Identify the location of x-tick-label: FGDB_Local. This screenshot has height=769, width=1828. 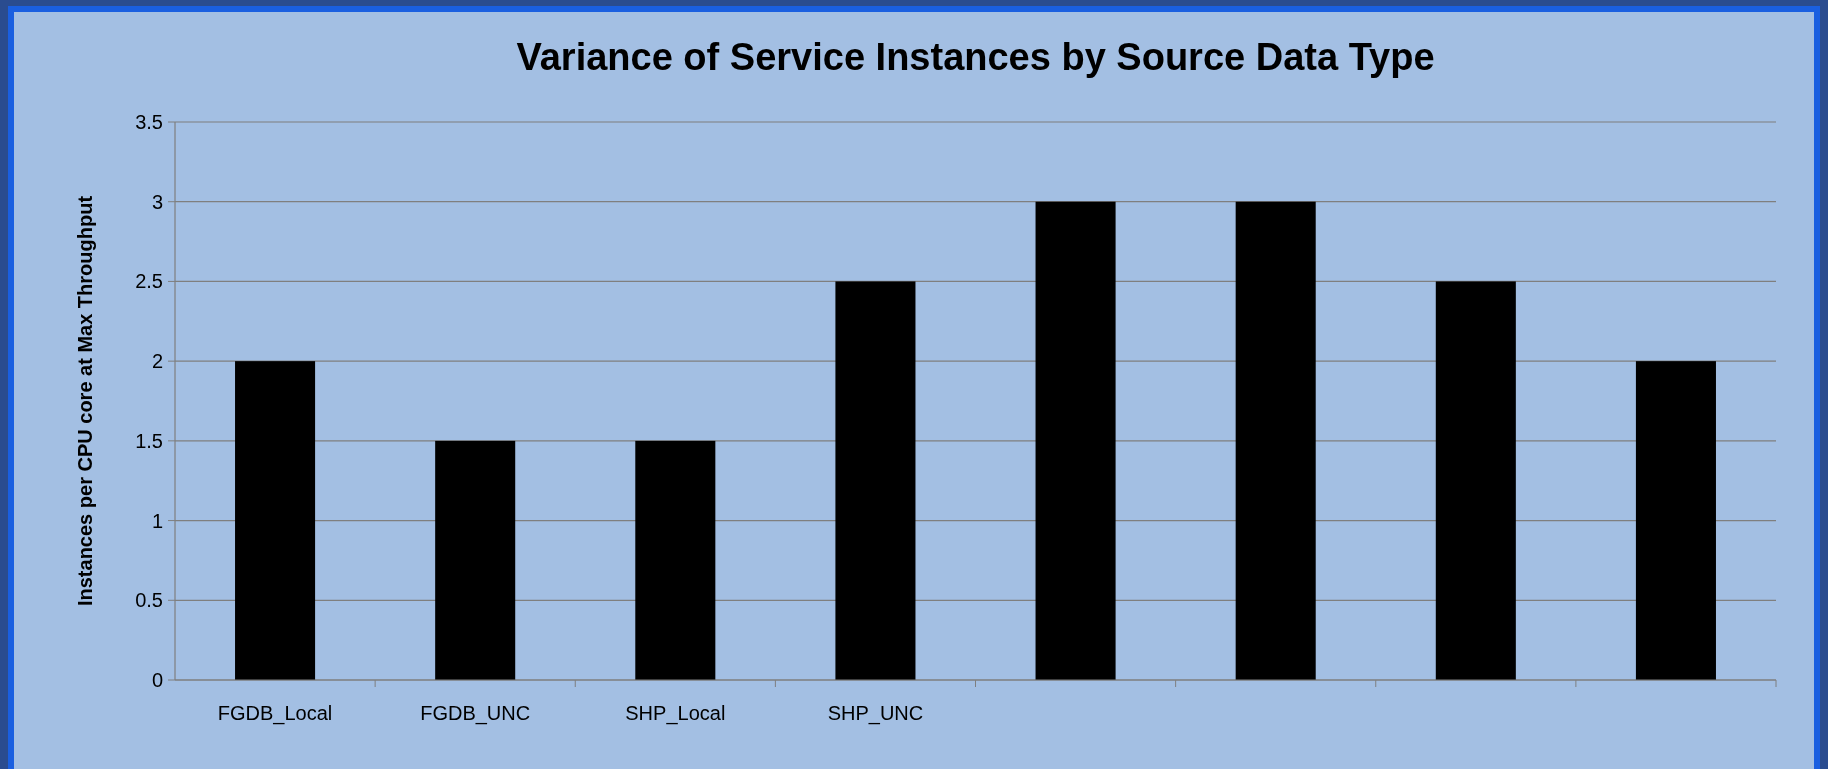
(275, 713).